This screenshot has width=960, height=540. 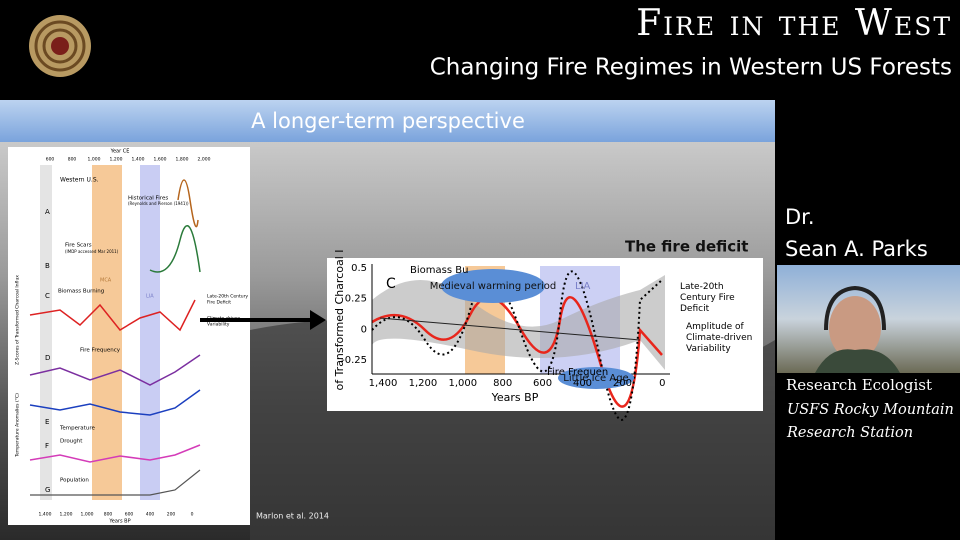 I want to click on annotation: Late-20th Century Fire Deficit, so click(x=707, y=298).